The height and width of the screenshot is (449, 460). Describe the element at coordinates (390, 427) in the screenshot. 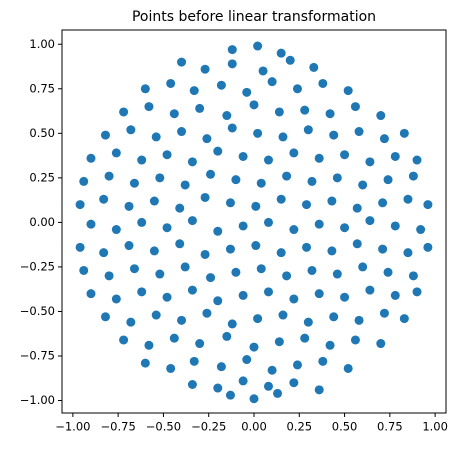

I see `x-tick-label: 0.75` at that location.